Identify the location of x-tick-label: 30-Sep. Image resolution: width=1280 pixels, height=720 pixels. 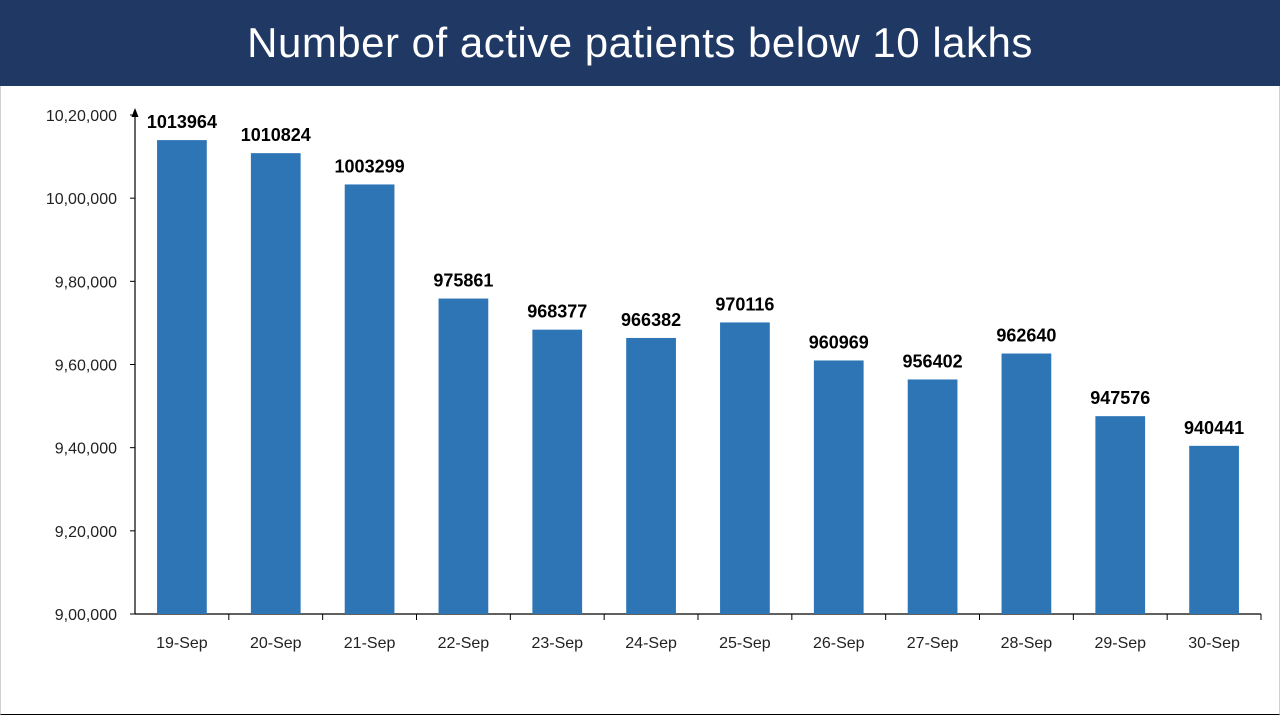
(1214, 643).